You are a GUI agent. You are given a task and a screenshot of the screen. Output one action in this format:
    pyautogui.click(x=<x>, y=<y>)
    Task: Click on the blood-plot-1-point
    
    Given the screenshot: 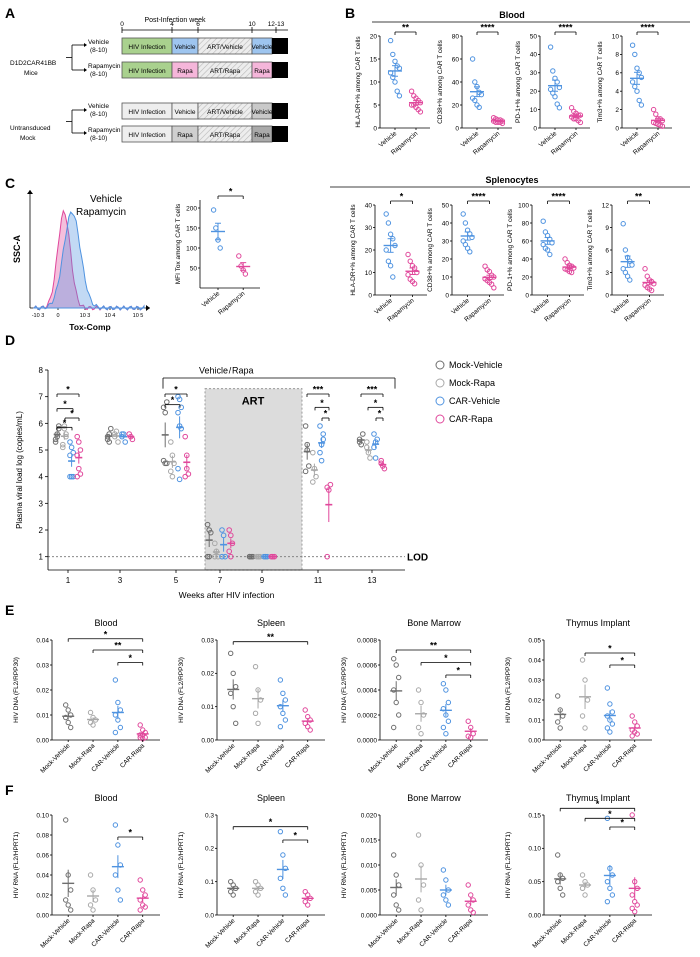 What is the action you would take?
    pyautogui.click(x=479, y=107)
    